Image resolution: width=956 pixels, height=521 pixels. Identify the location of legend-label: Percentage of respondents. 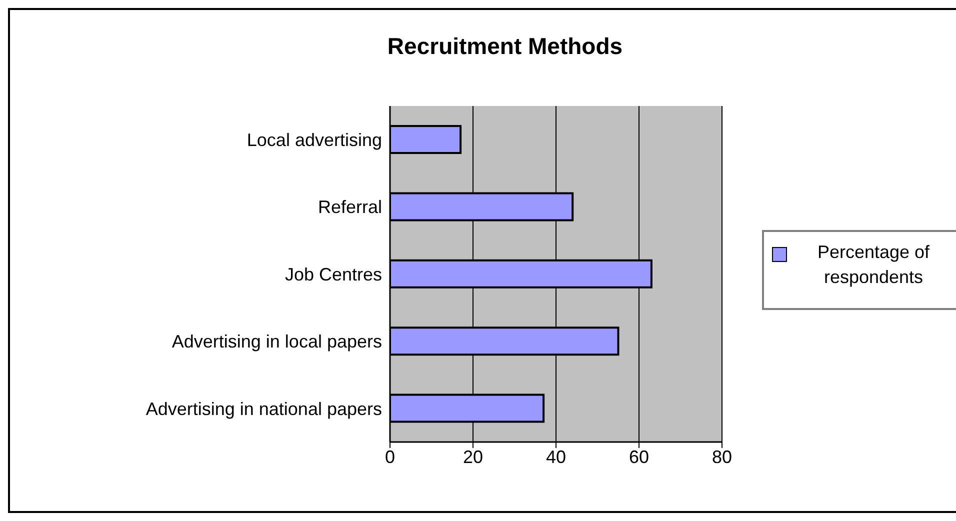
(873, 265).